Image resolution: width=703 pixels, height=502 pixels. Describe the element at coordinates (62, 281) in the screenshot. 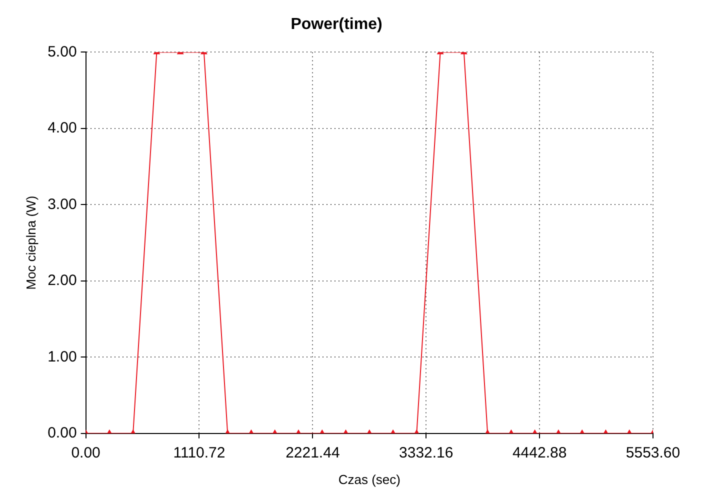

I see `y-tick-label: 2.00` at that location.